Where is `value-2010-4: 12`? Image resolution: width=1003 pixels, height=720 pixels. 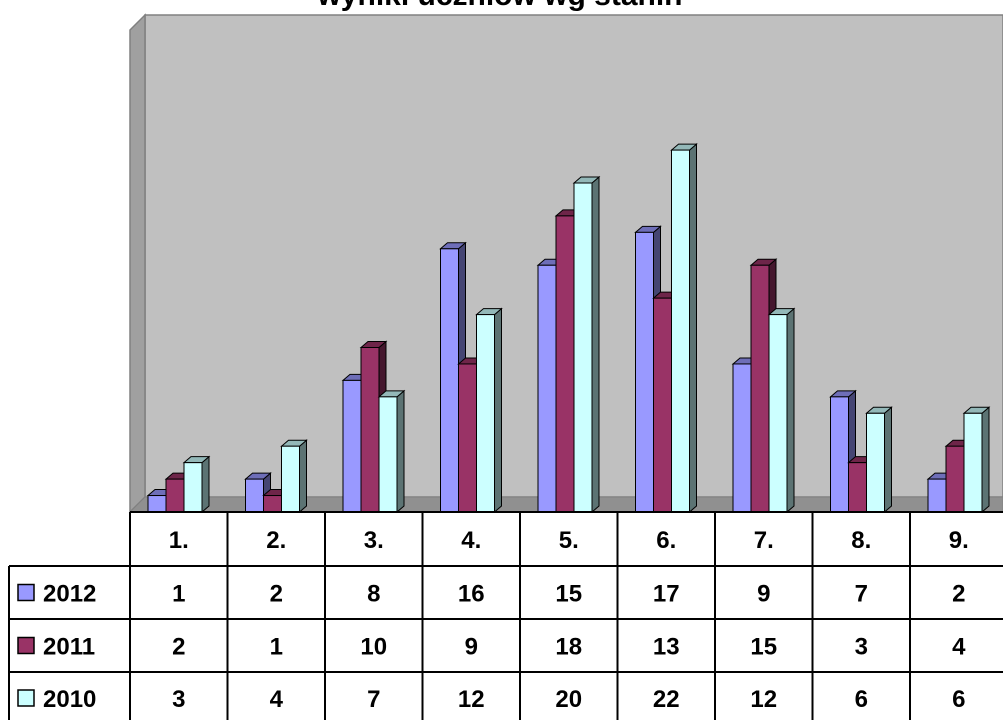
value-2010-4: 12 is located at coordinates (471, 699).